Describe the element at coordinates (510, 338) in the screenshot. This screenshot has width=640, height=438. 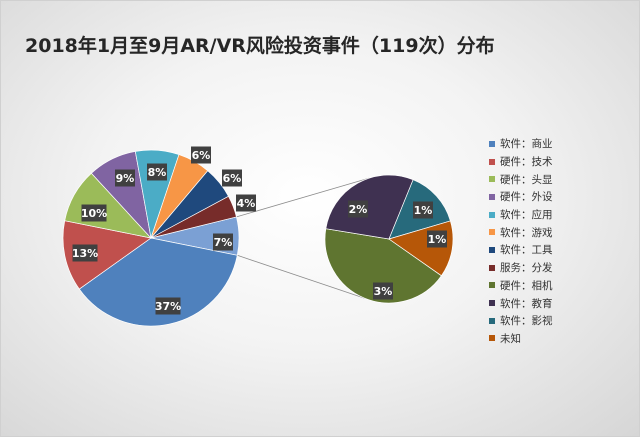
I see `legend-label: 未知` at that location.